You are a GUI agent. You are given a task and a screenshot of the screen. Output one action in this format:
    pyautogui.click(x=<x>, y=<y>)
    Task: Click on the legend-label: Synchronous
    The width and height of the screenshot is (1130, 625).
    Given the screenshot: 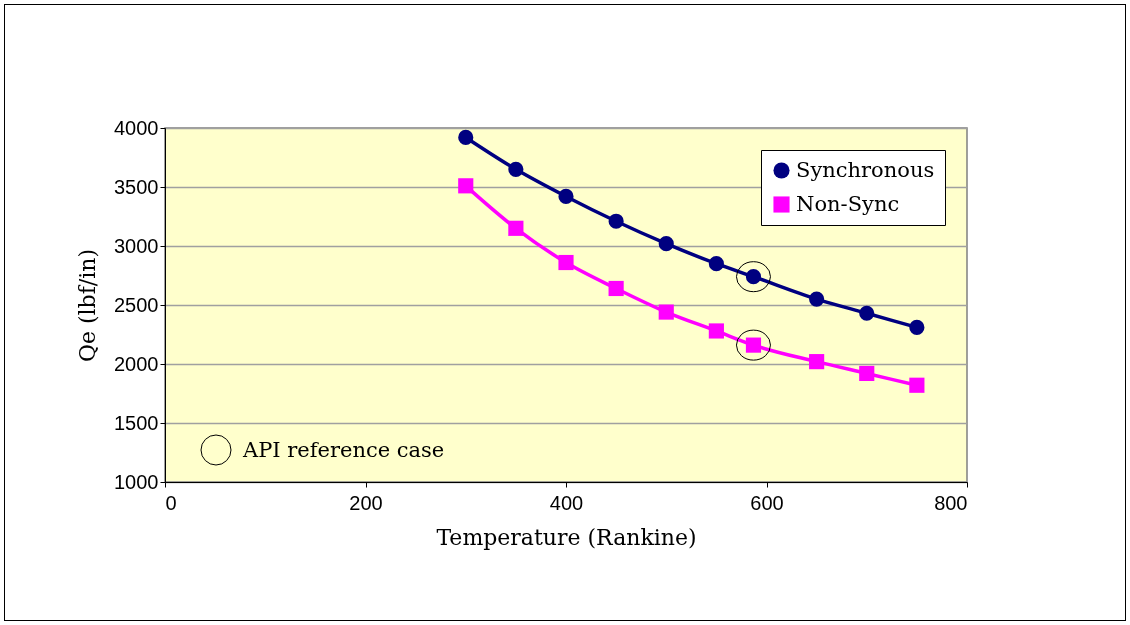 What is the action you would take?
    pyautogui.click(x=865, y=169)
    